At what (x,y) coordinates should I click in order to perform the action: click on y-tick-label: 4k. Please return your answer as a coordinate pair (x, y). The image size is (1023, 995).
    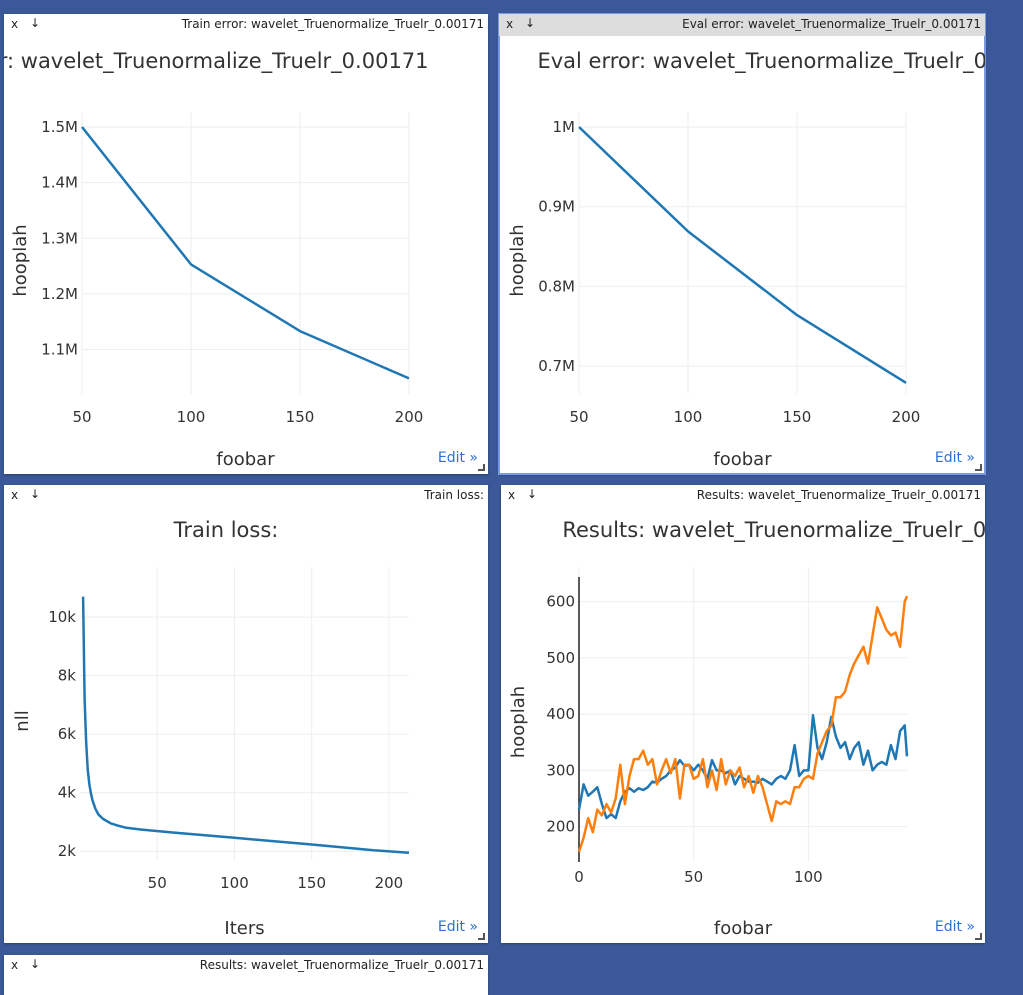
    Looking at the image, I should click on (67, 793).